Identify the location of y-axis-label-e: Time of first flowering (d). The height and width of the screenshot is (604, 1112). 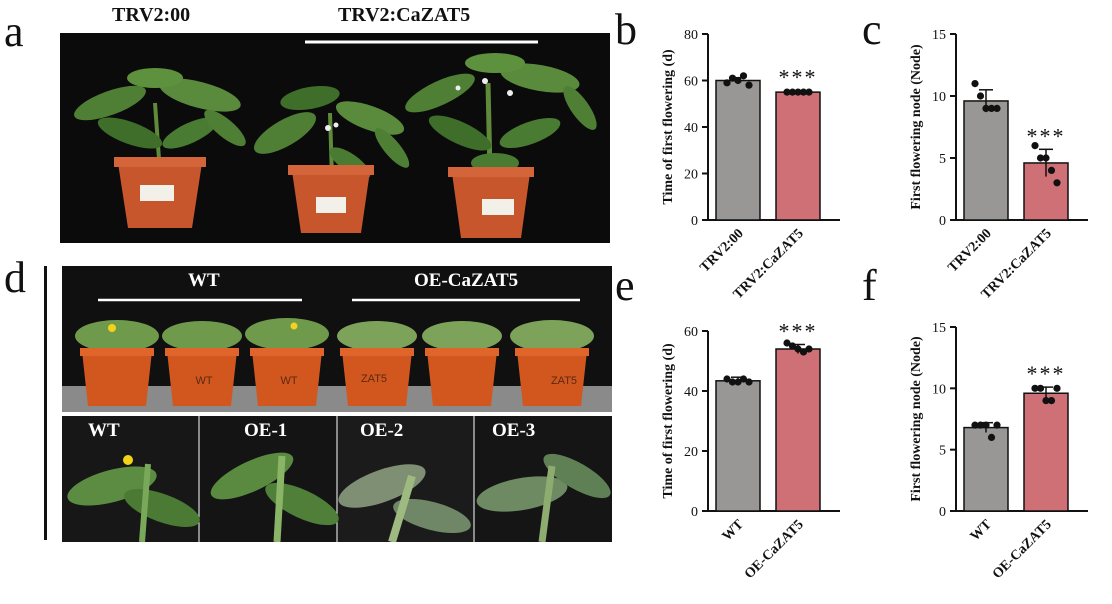
(668, 421).